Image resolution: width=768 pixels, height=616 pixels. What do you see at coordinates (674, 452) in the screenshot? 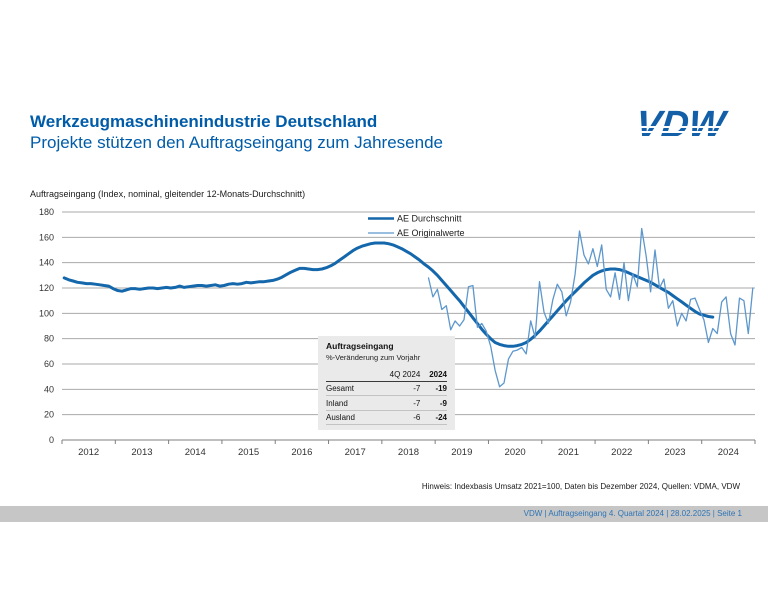
I see `x-axis-label: 2023` at bounding box center [674, 452].